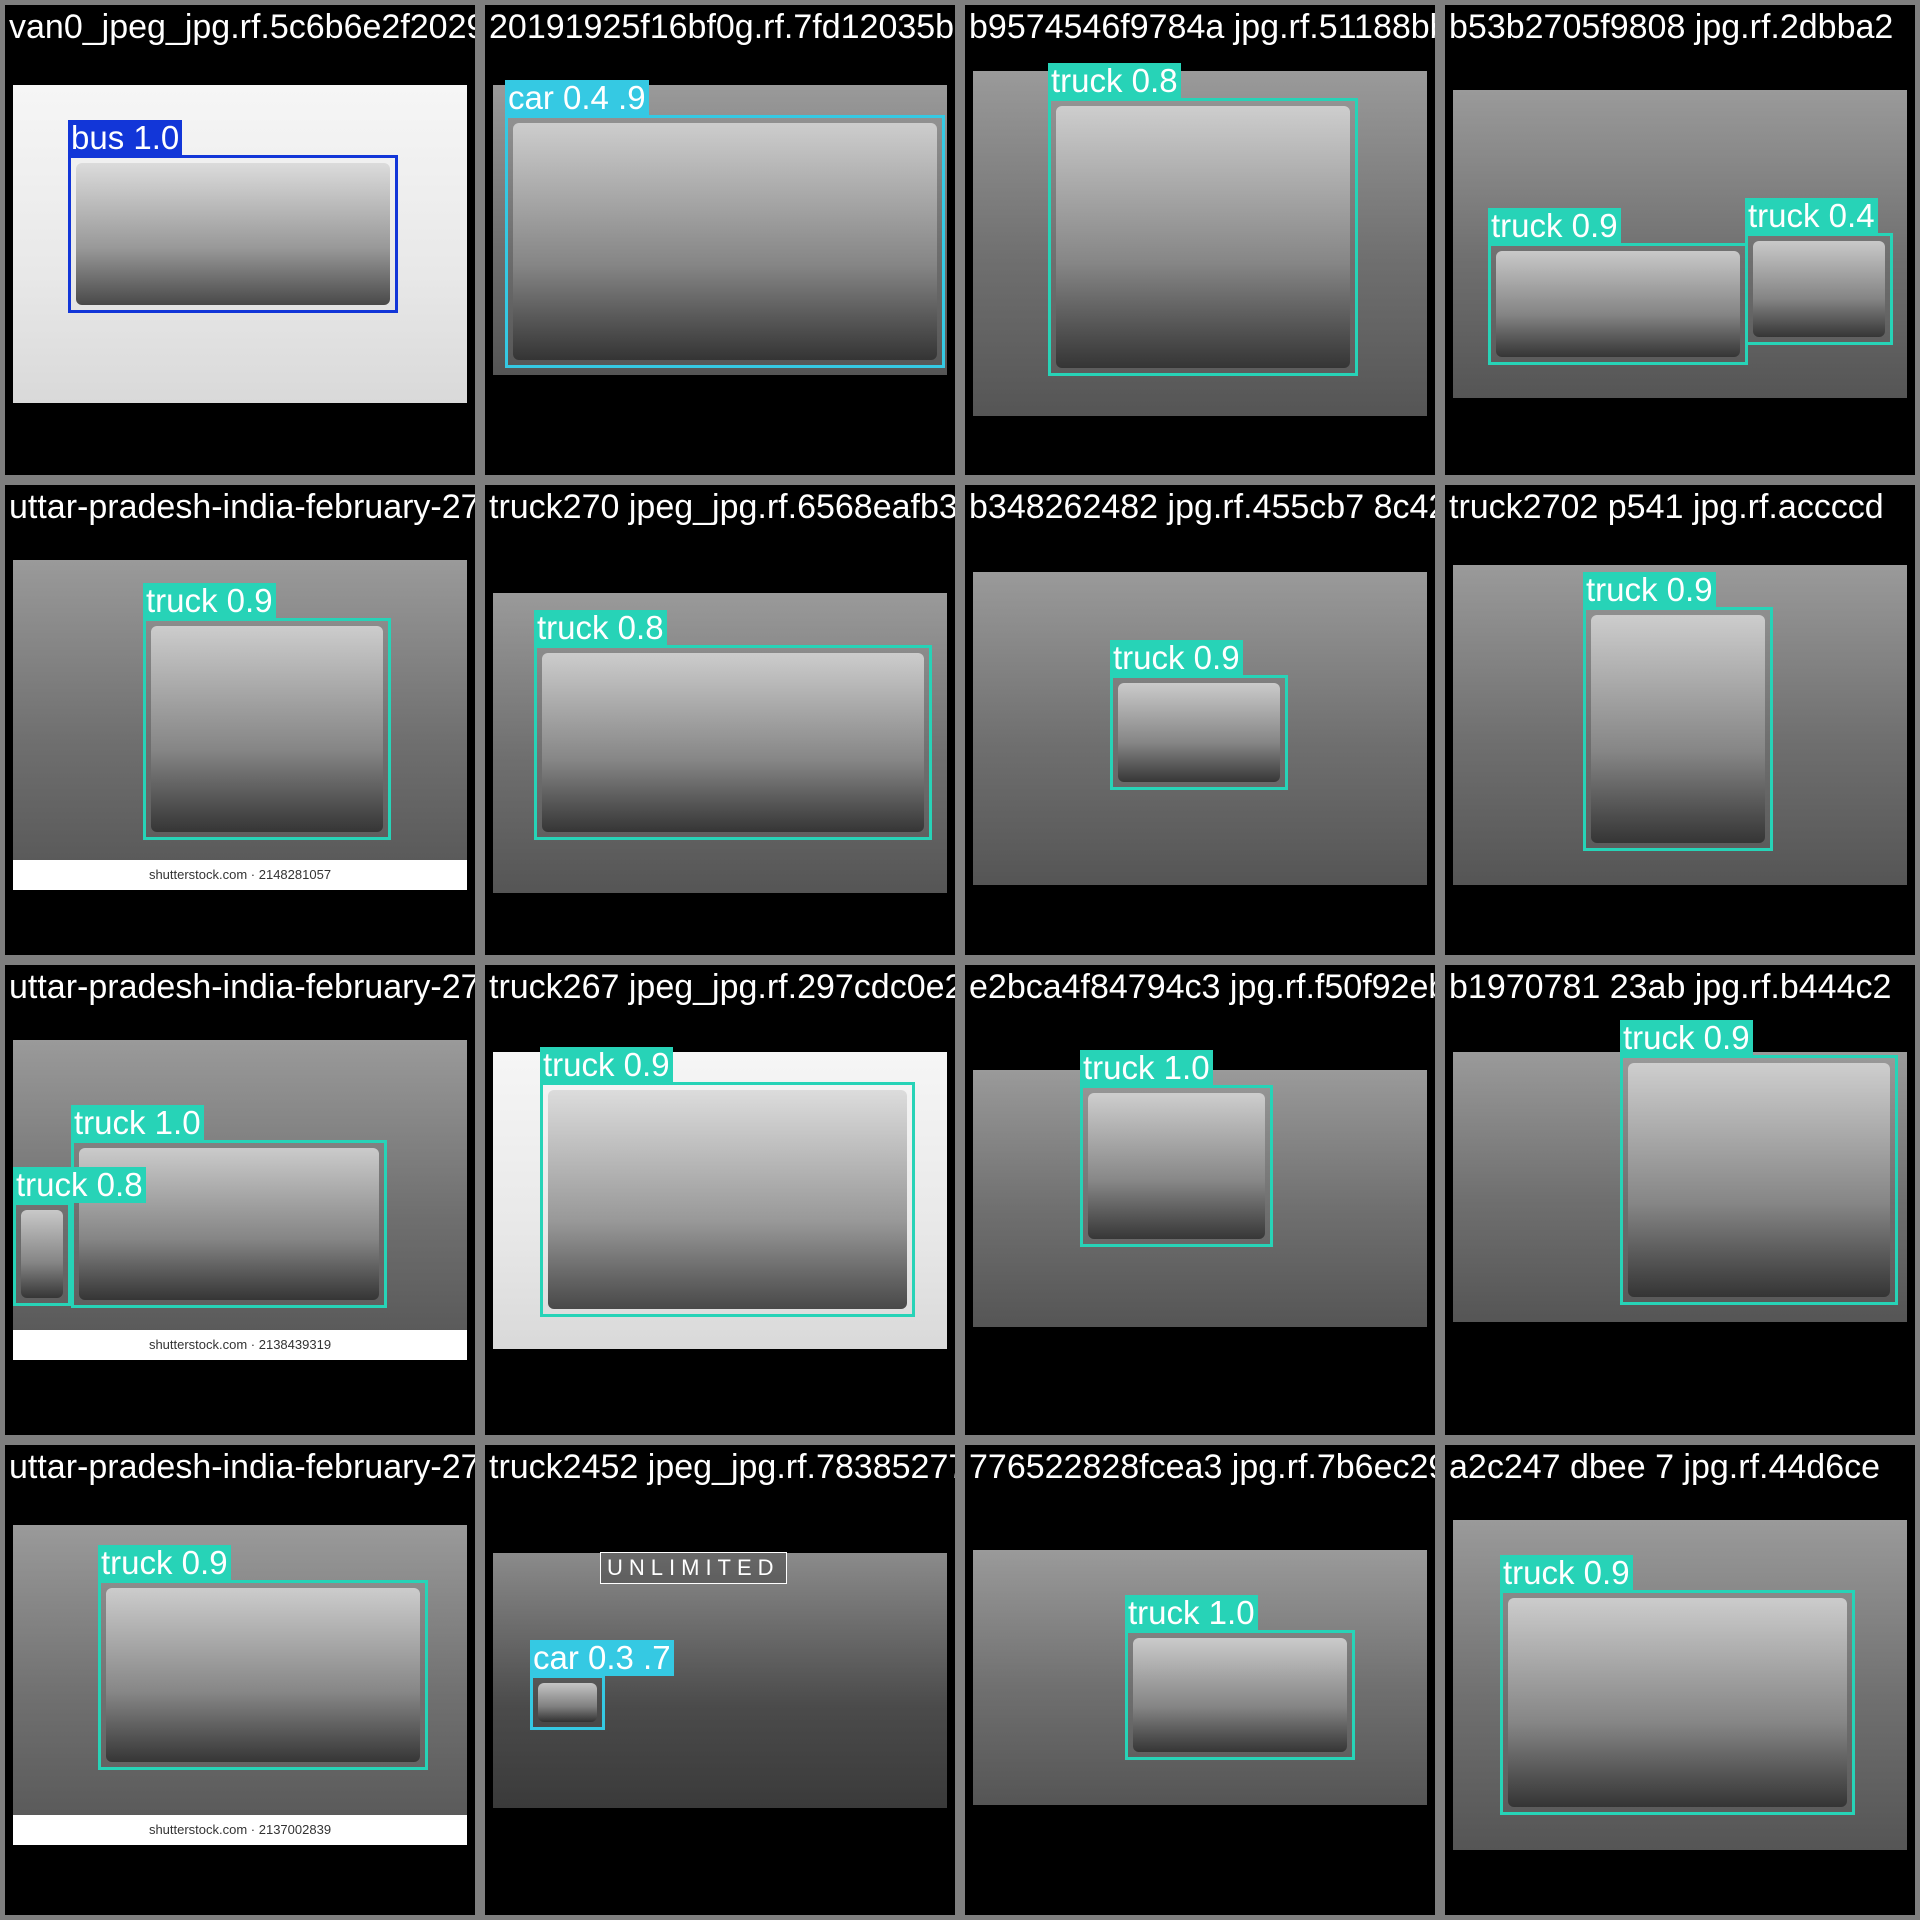 The width and height of the screenshot is (1920, 1920). What do you see at coordinates (602, 1658) in the screenshot?
I see `detection-label: car 0.3 .7` at bounding box center [602, 1658].